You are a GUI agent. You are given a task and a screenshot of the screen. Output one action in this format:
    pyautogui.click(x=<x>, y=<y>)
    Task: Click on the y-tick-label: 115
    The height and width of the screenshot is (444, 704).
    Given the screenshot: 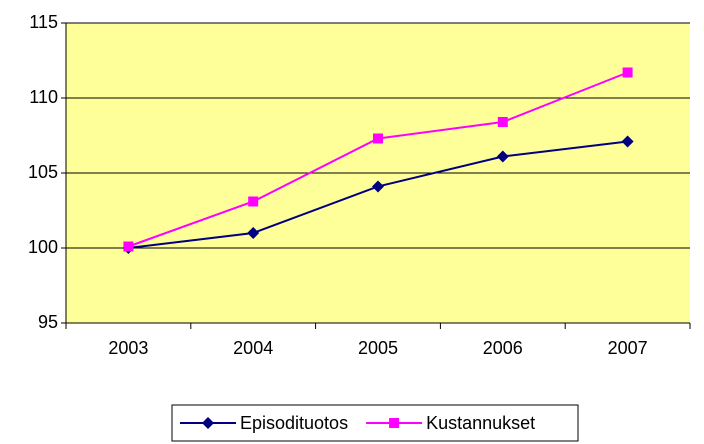 What is the action you would take?
    pyautogui.click(x=43, y=22)
    